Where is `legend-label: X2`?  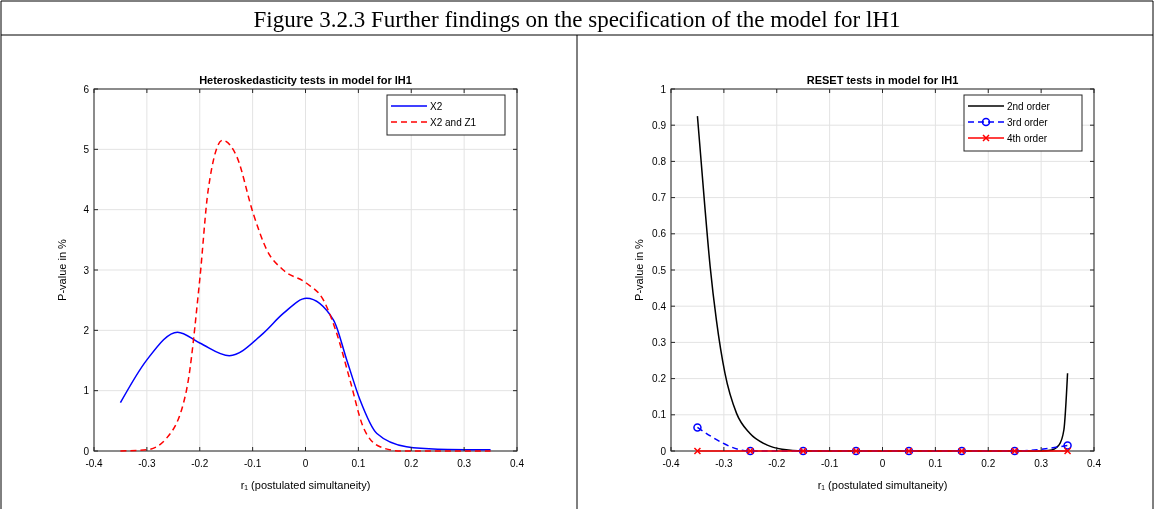 legend-label: X2 is located at coordinates (436, 106).